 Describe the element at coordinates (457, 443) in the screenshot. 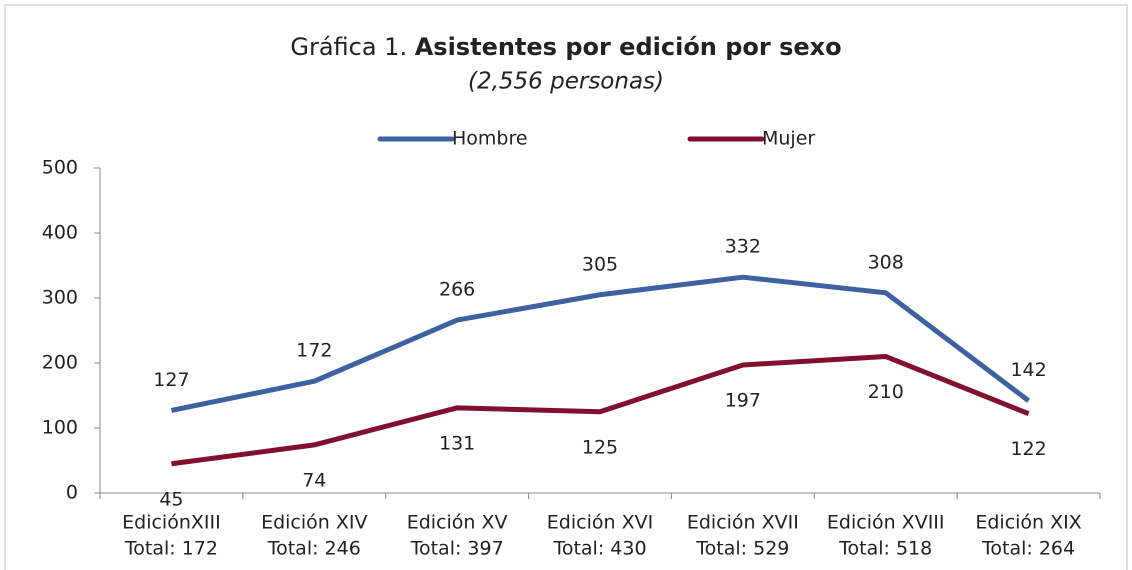

I see `data-label: 131` at that location.